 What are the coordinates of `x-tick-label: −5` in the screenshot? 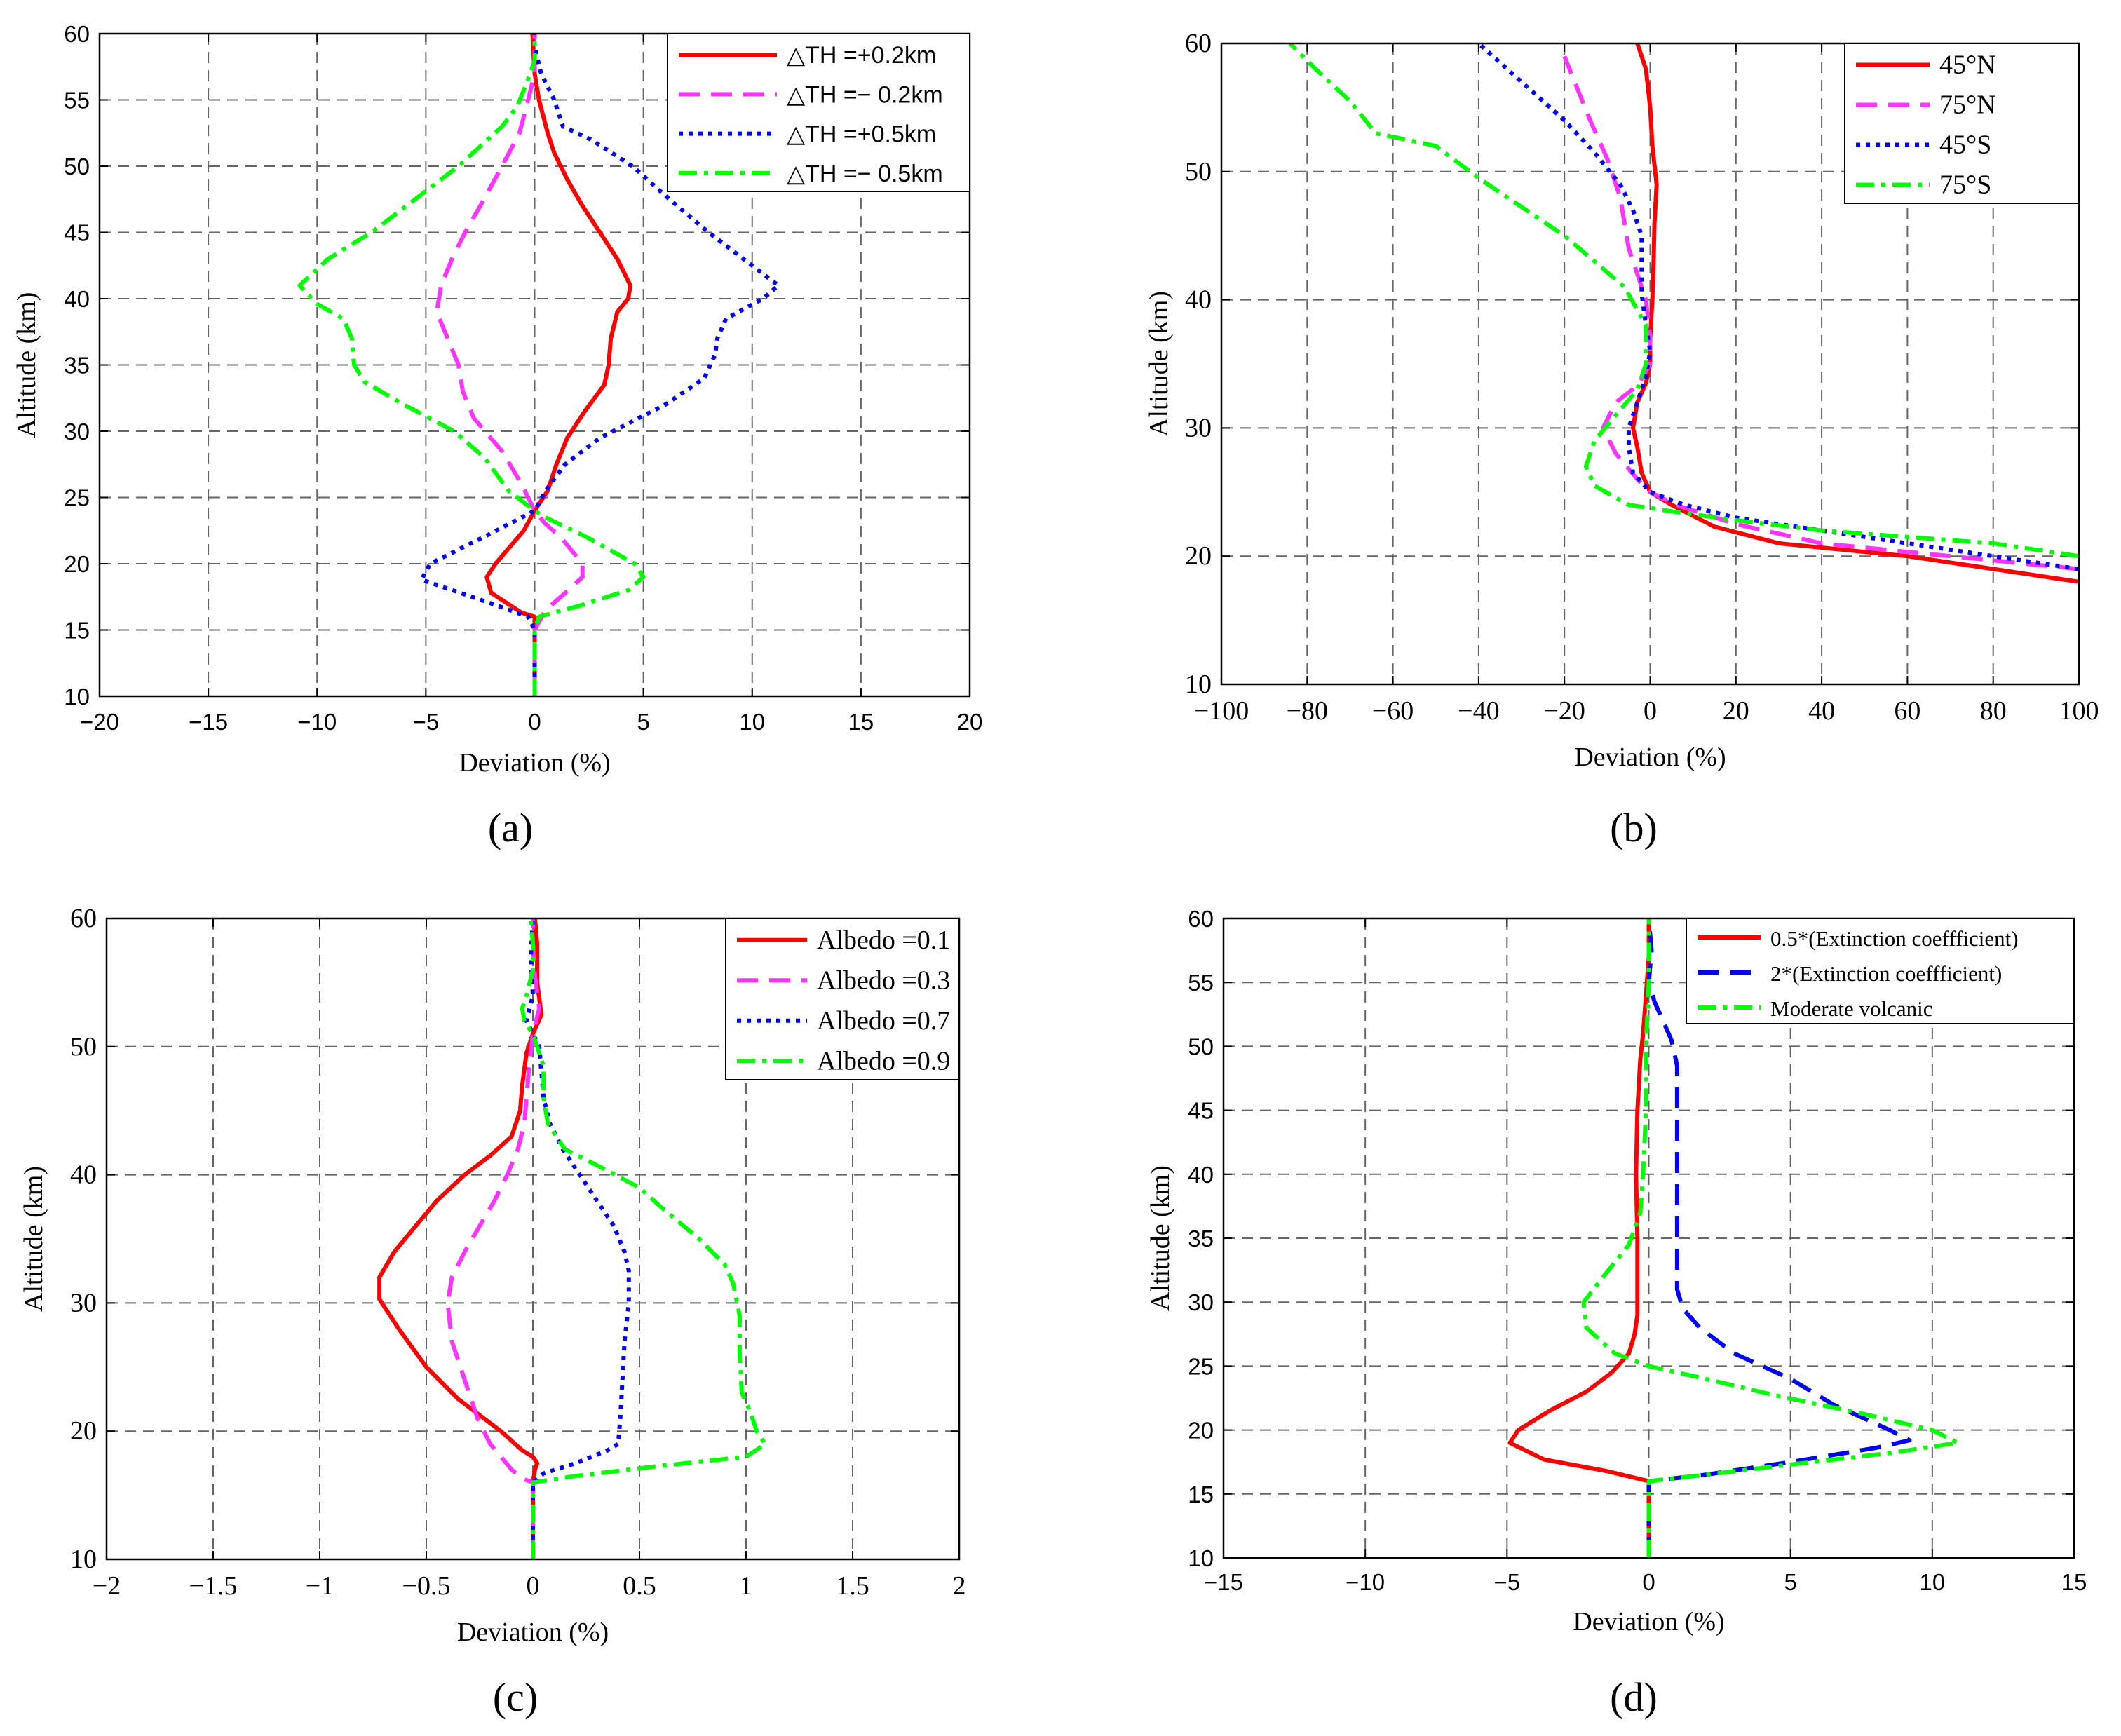 It's located at (426, 722).